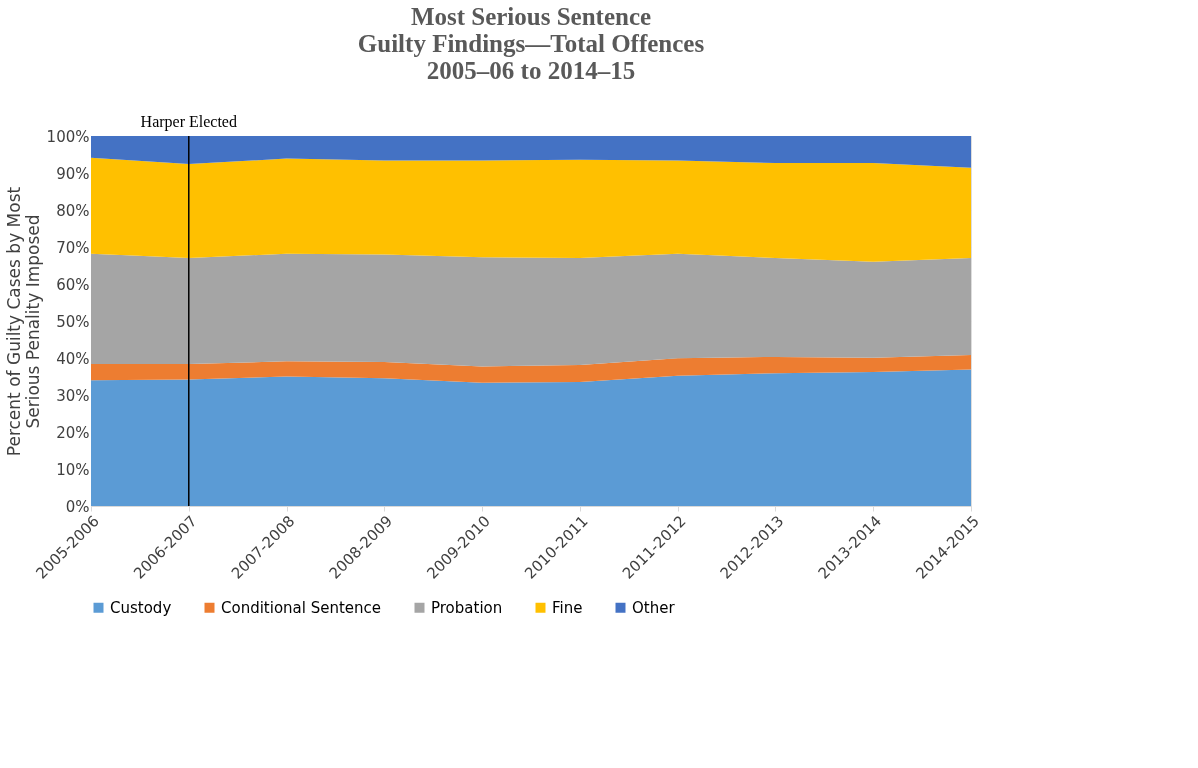 This screenshot has height=768, width=1198. I want to click on y-tick-label: 0%, so click(77, 506).